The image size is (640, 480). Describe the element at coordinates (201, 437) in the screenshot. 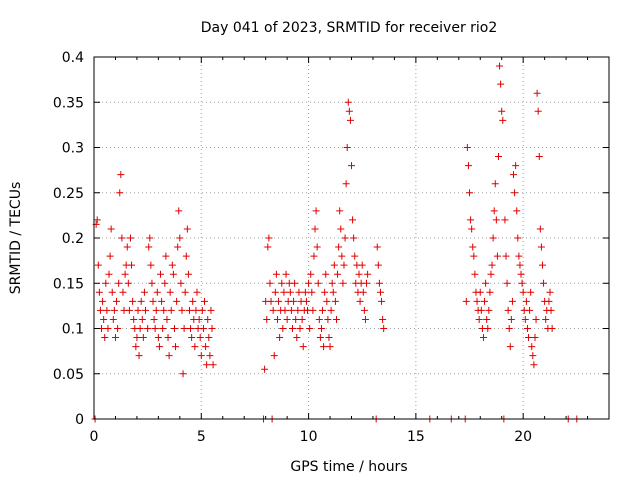

I see `x-tick-label: 5` at that location.